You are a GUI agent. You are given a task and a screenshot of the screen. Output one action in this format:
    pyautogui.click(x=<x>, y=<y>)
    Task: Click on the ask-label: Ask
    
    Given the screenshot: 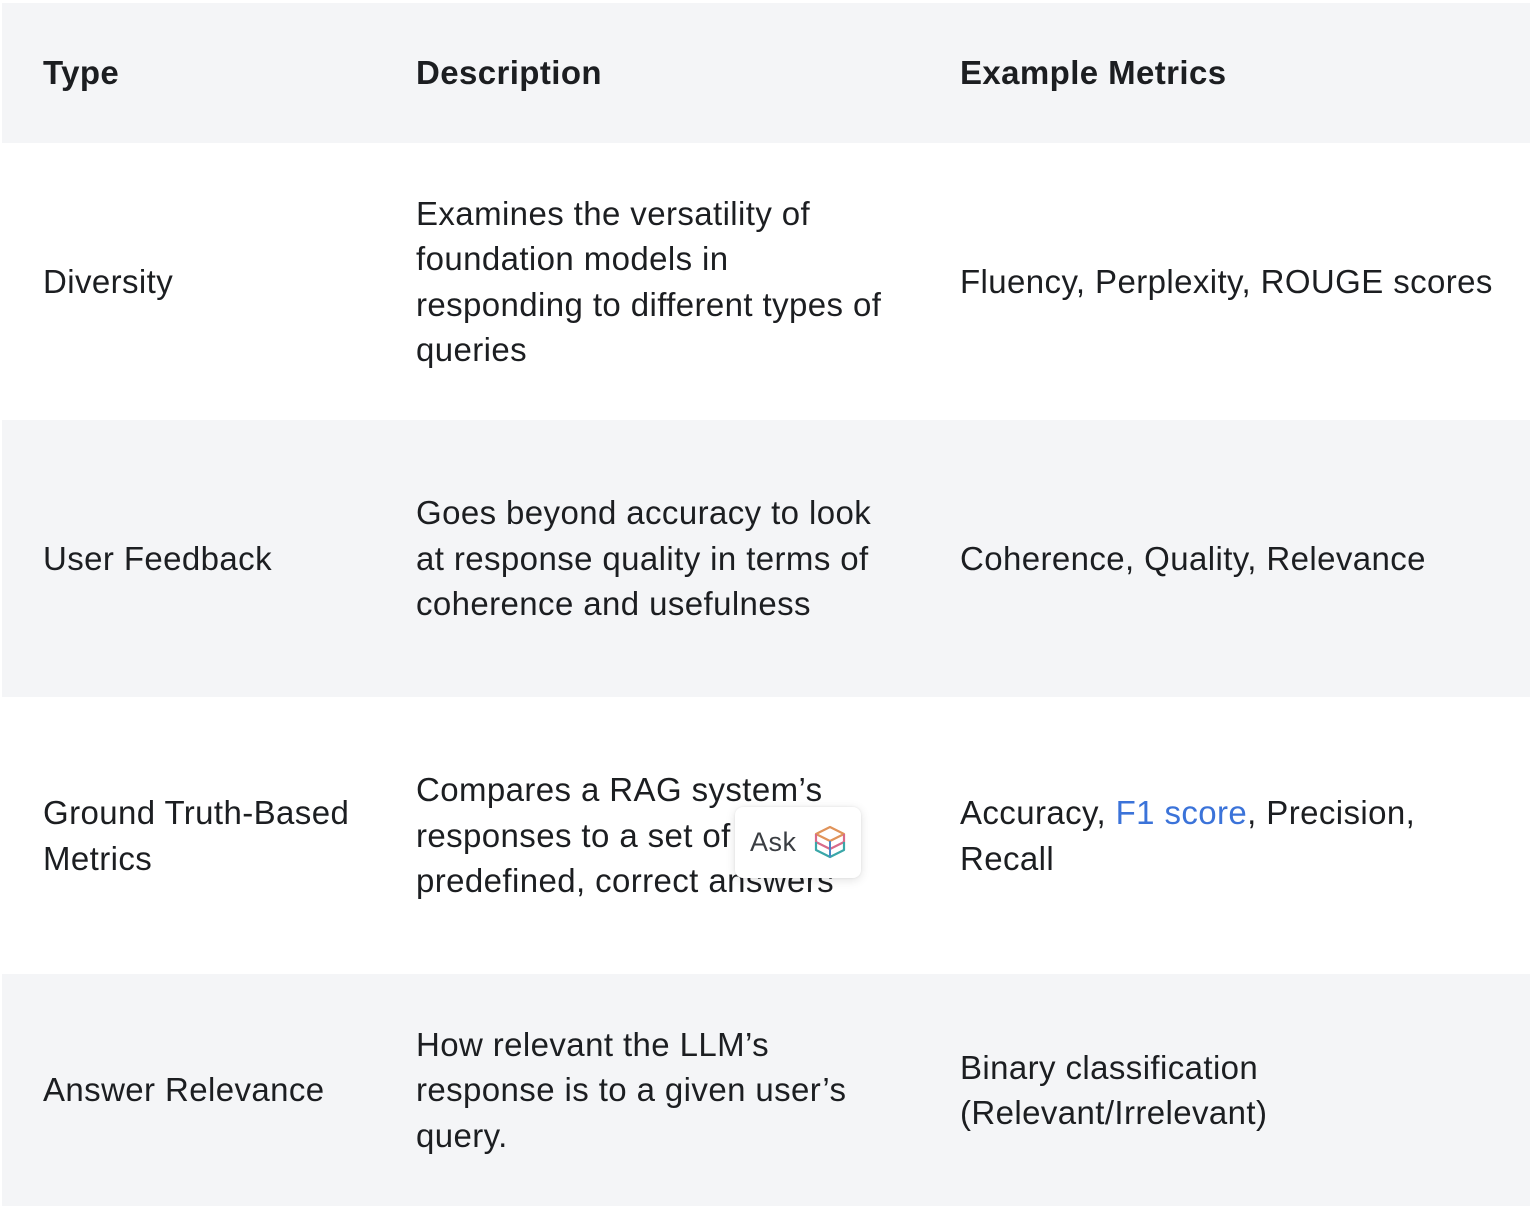 What is the action you would take?
    pyautogui.click(x=773, y=842)
    